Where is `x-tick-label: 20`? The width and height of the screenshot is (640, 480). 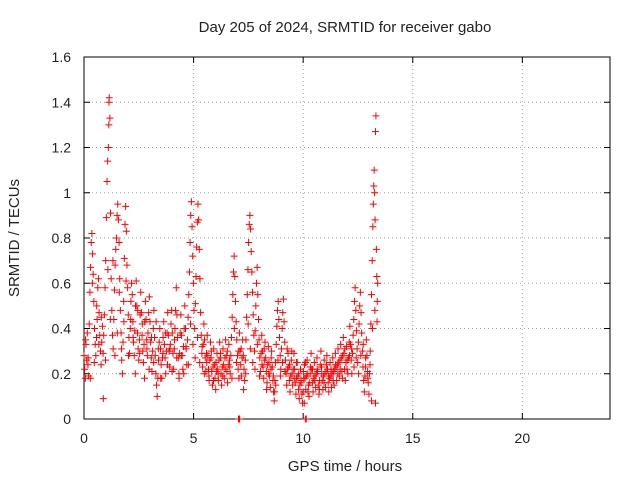 x-tick-label: 20 is located at coordinates (523, 438).